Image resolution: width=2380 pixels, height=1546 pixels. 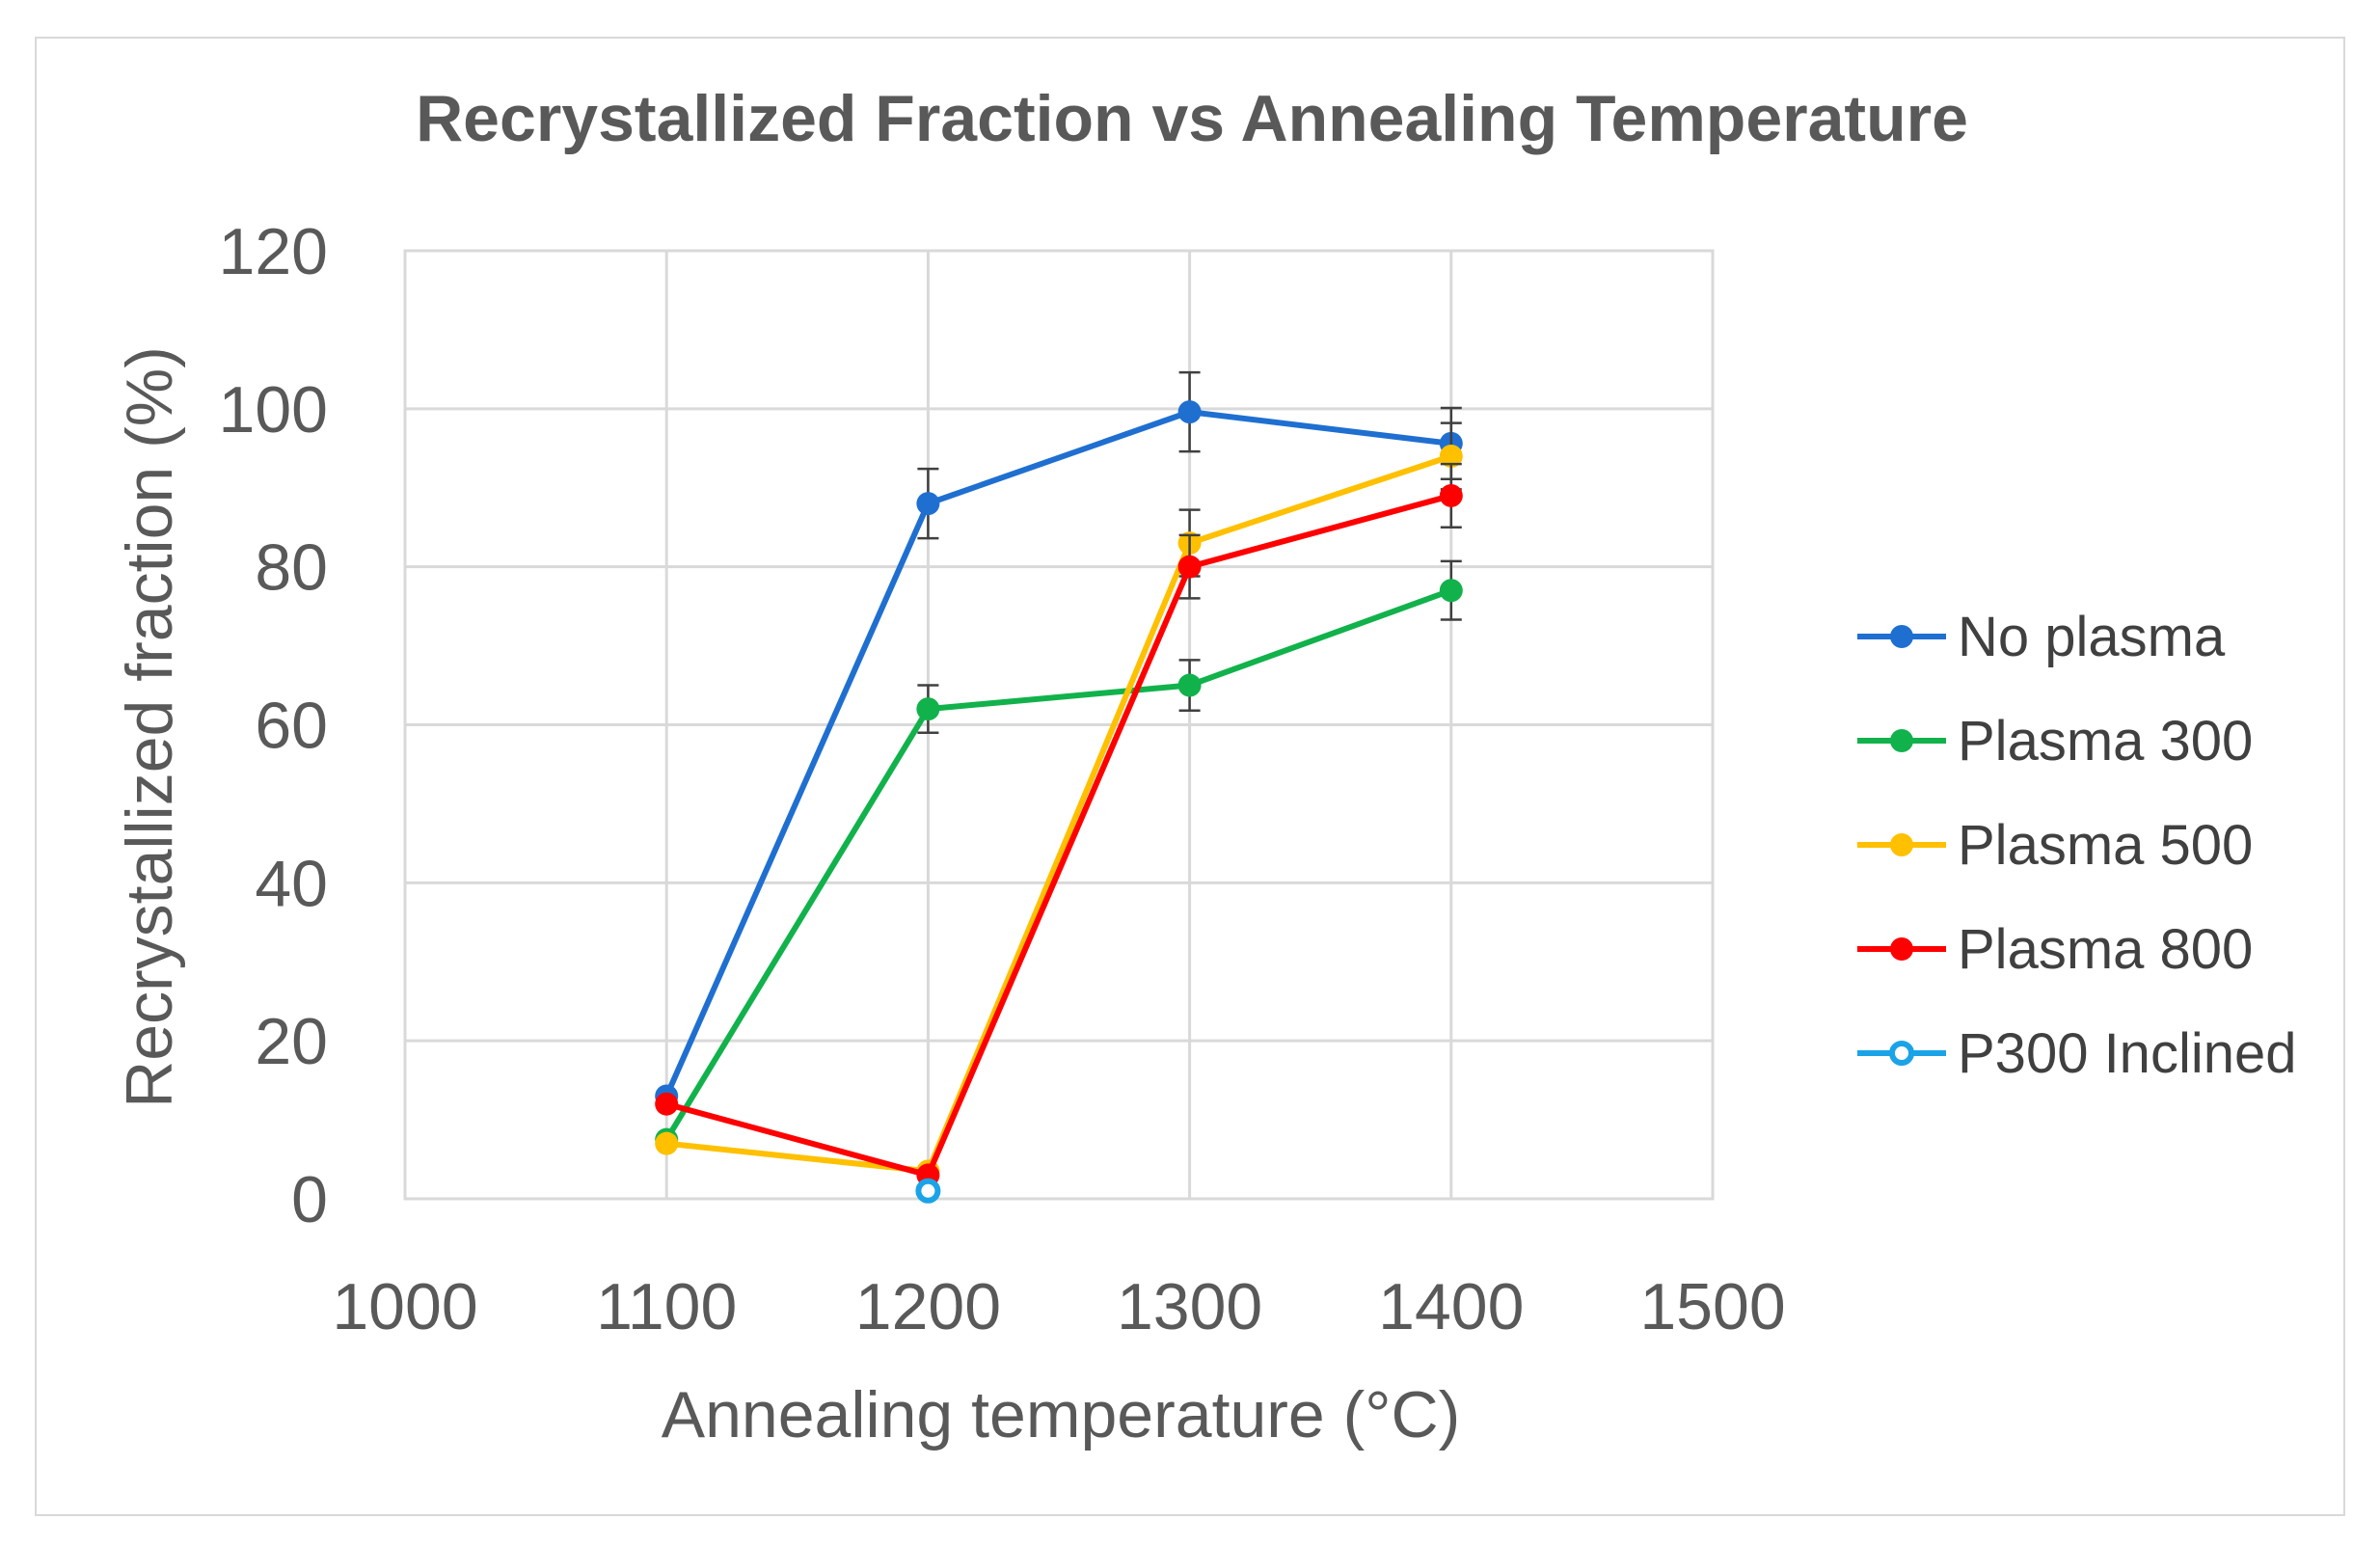 I want to click on legend-label: P300 Inclined, so click(x=2127, y=1053).